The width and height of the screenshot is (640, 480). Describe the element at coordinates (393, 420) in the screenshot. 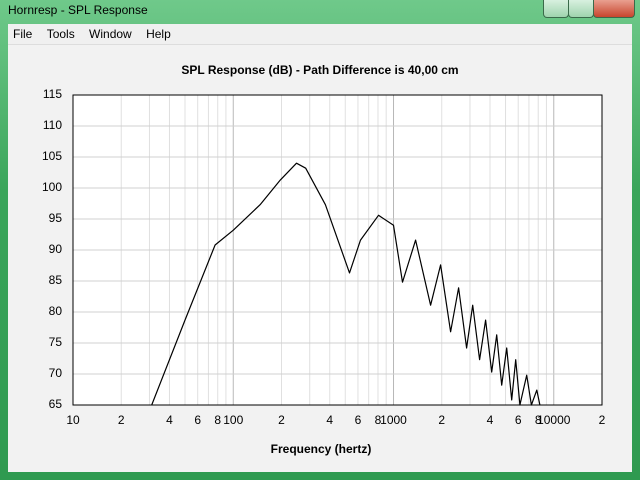

I see `x-tick-label: 1000` at that location.